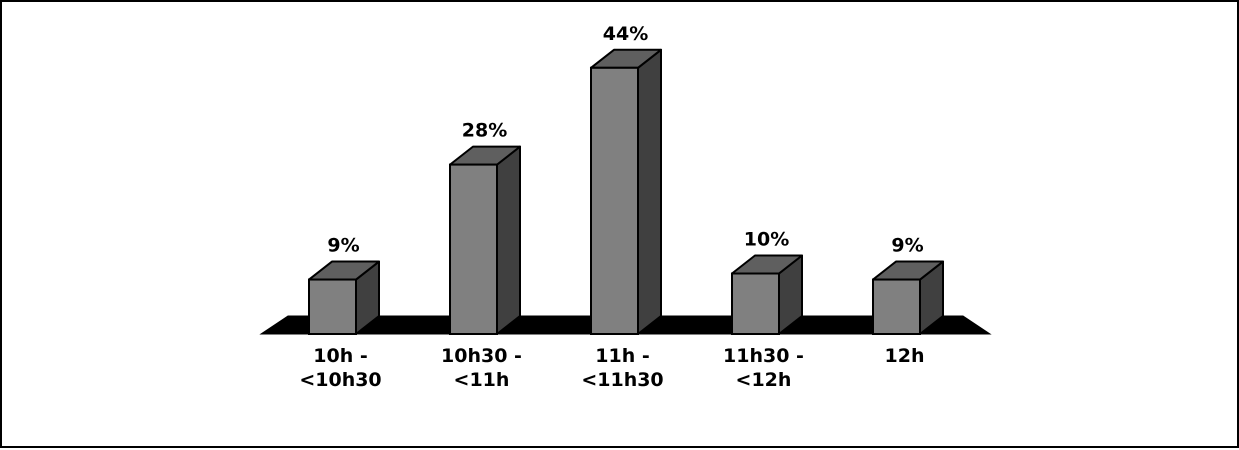 This screenshot has height=450, width=1239. Describe the element at coordinates (340, 368) in the screenshot. I see `category-label: 10h -<10h30` at that location.